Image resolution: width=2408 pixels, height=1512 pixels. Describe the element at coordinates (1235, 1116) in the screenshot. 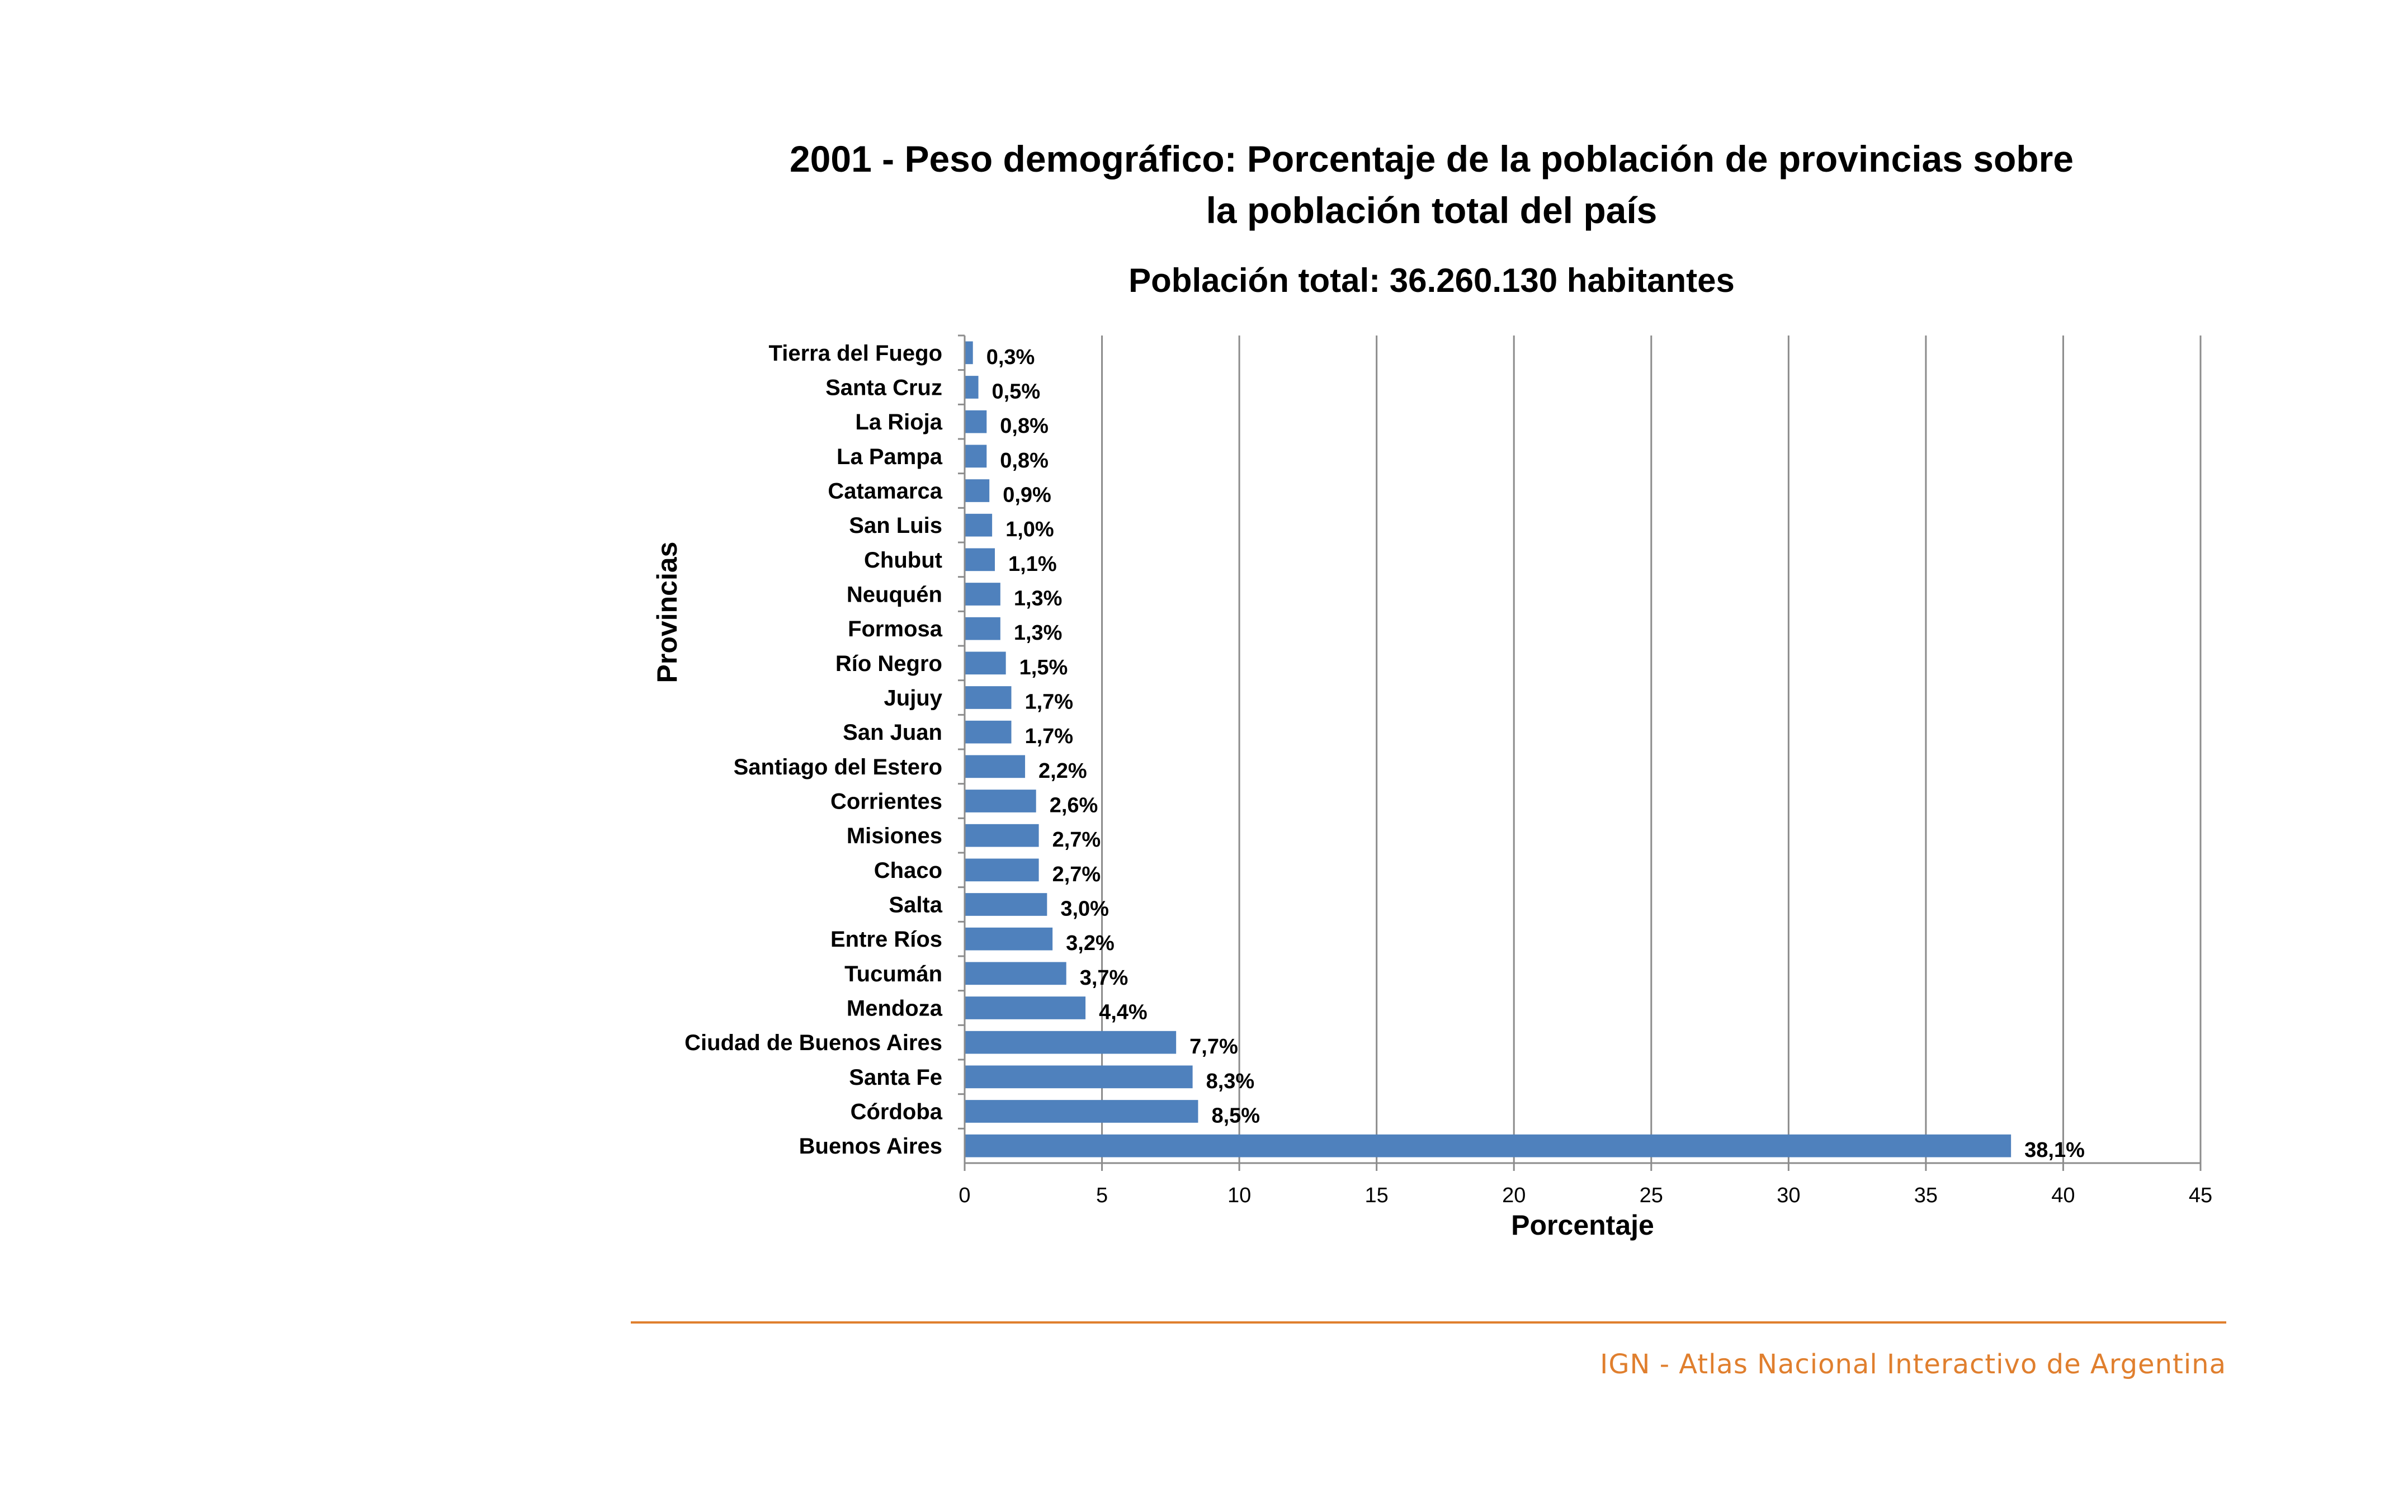

I see `data-label: 8,5%` at that location.